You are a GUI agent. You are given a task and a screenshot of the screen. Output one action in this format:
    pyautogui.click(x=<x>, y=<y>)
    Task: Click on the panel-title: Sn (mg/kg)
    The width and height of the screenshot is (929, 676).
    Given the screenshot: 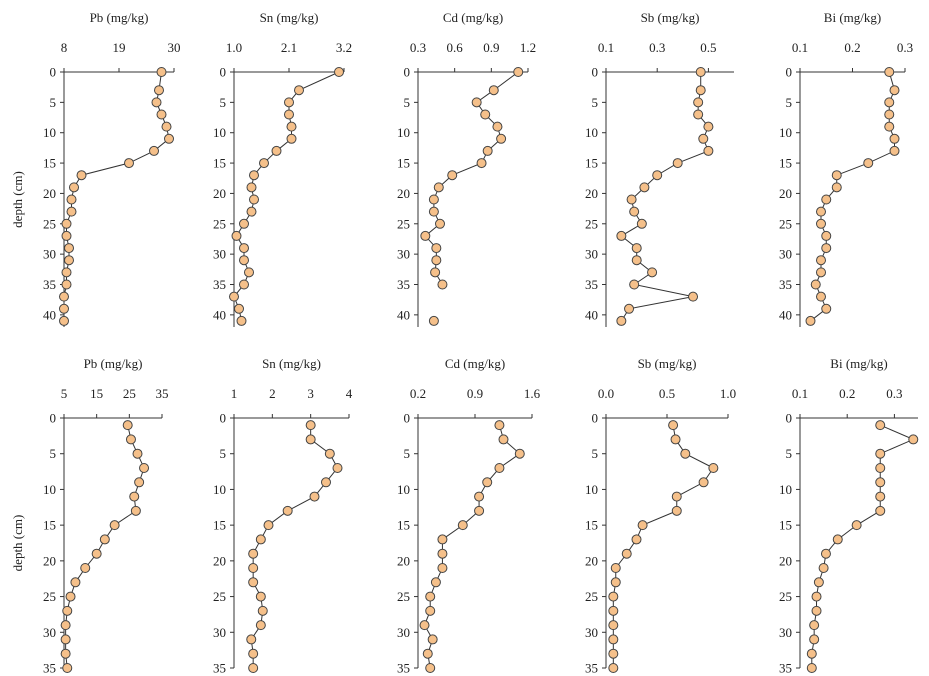 What is the action you would take?
    pyautogui.click(x=289, y=17)
    